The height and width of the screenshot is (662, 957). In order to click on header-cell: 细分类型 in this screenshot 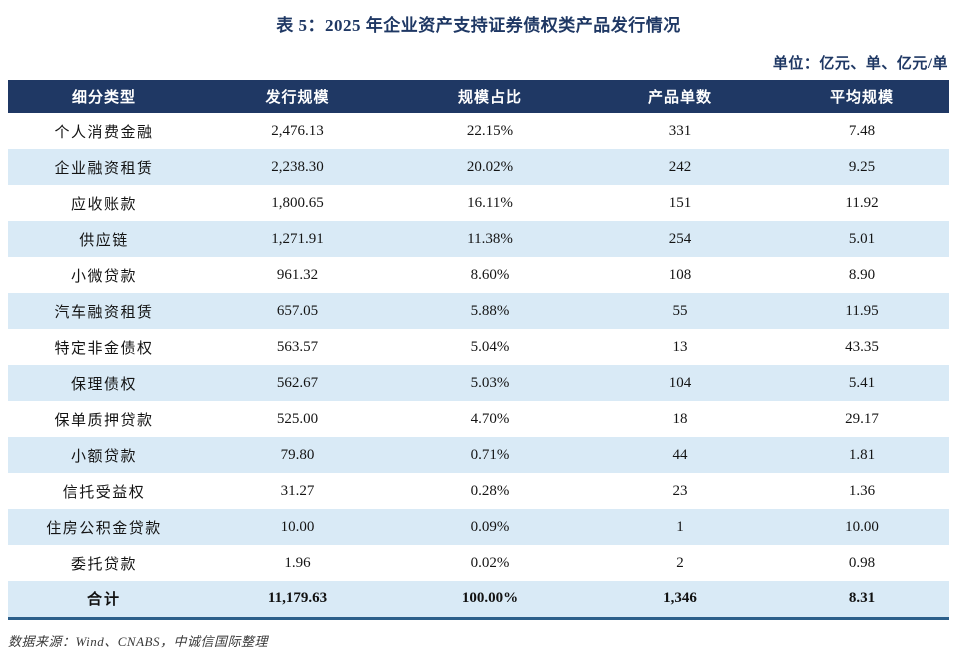, I will do `click(104, 96)`.